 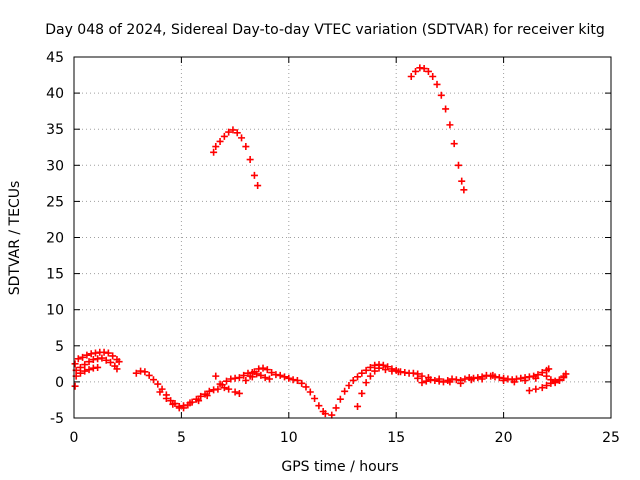 I want to click on x-tick-label: 5, so click(x=181, y=438).